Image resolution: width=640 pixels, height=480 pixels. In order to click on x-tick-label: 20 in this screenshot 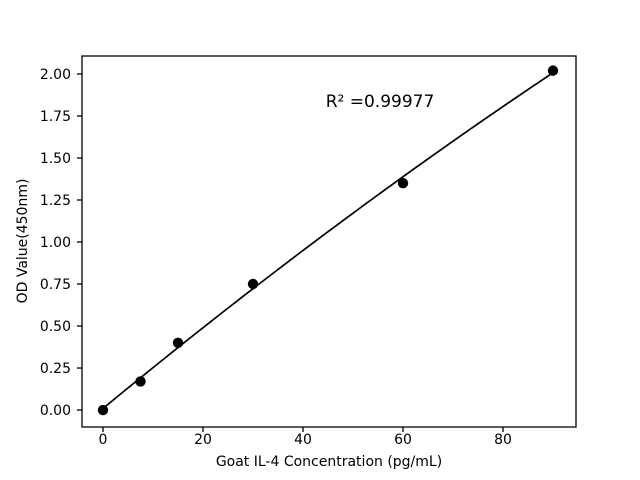, I will do `click(203, 440)`.